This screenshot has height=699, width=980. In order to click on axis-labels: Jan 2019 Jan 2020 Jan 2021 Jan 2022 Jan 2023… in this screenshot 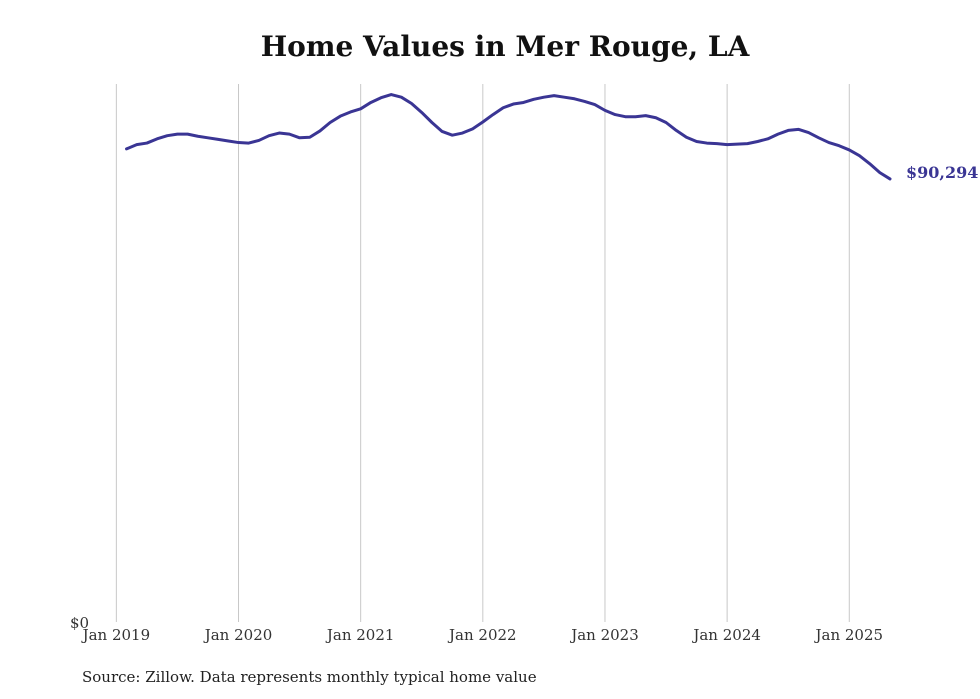, I will do `click(476, 629)`.